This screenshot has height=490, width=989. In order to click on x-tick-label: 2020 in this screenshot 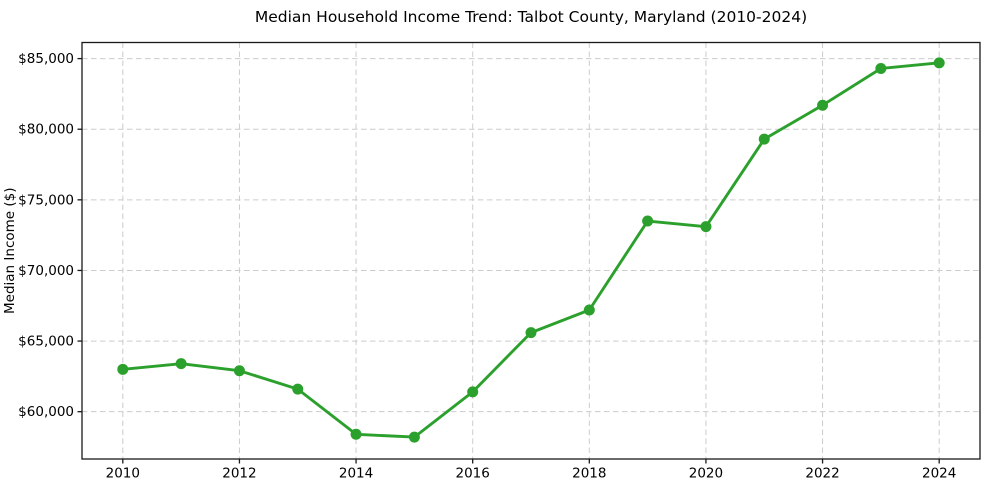, I will do `click(706, 474)`.